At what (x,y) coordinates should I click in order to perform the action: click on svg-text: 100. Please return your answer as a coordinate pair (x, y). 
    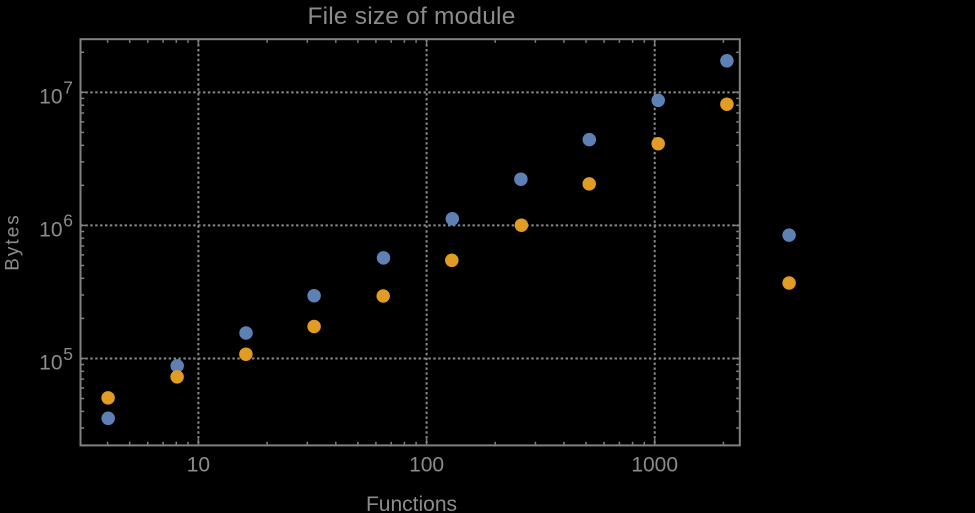
    Looking at the image, I should click on (426, 465).